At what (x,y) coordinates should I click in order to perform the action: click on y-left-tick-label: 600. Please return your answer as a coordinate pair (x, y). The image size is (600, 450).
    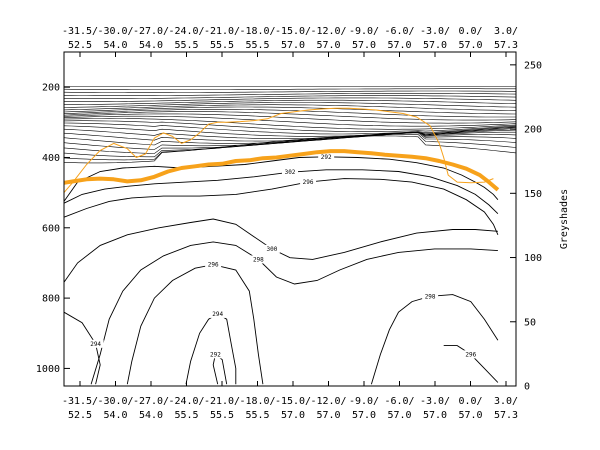
    Looking at the image, I should click on (51, 228).